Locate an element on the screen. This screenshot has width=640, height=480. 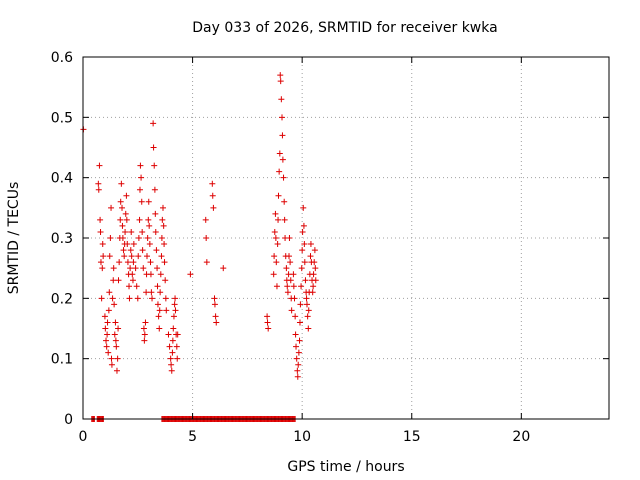
y-tick-label: 0.6 is located at coordinates (62, 58).